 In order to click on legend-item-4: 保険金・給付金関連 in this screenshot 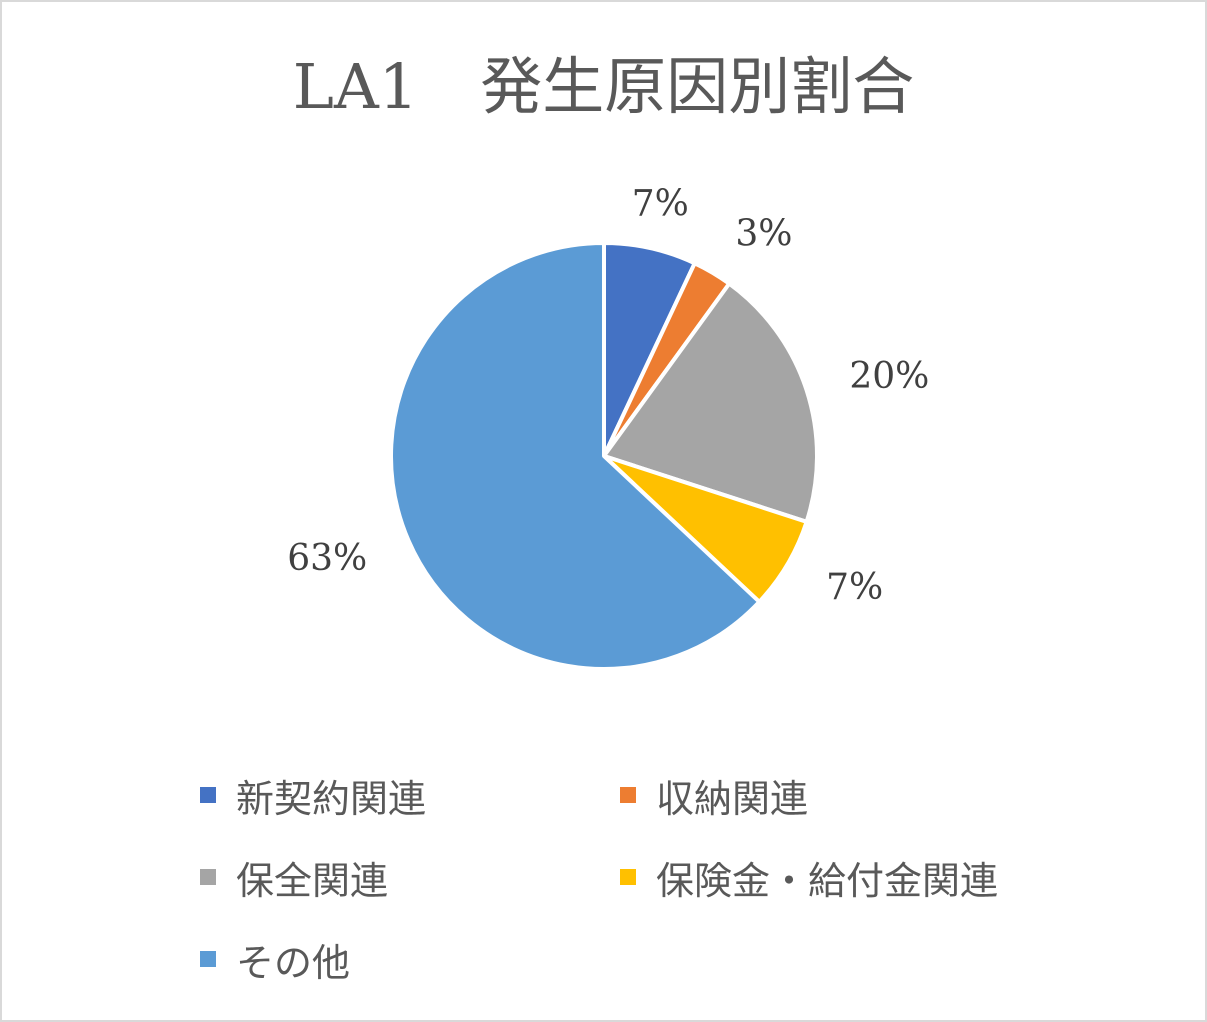, I will do `click(850, 877)`.